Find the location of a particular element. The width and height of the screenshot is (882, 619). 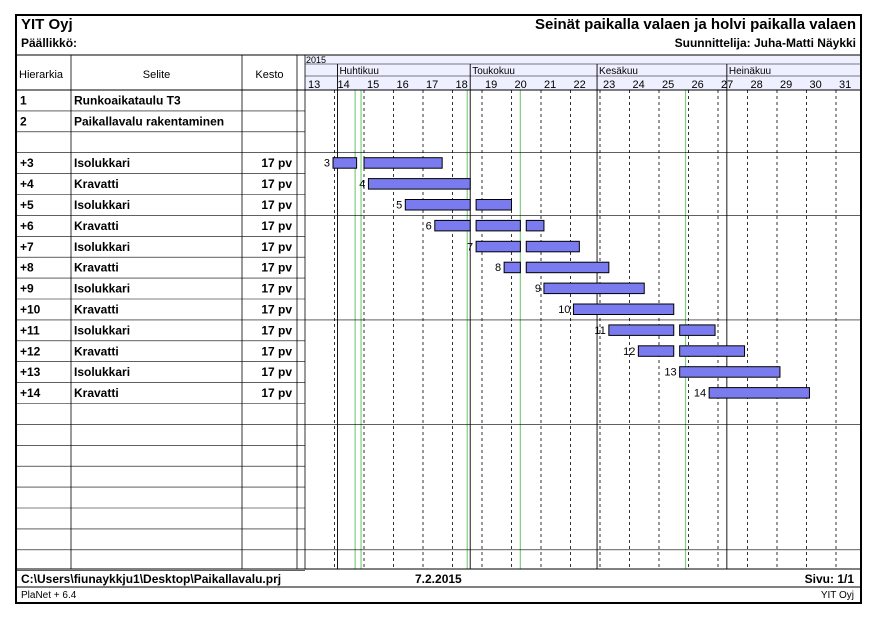

week-label: 27 is located at coordinates (727, 85).